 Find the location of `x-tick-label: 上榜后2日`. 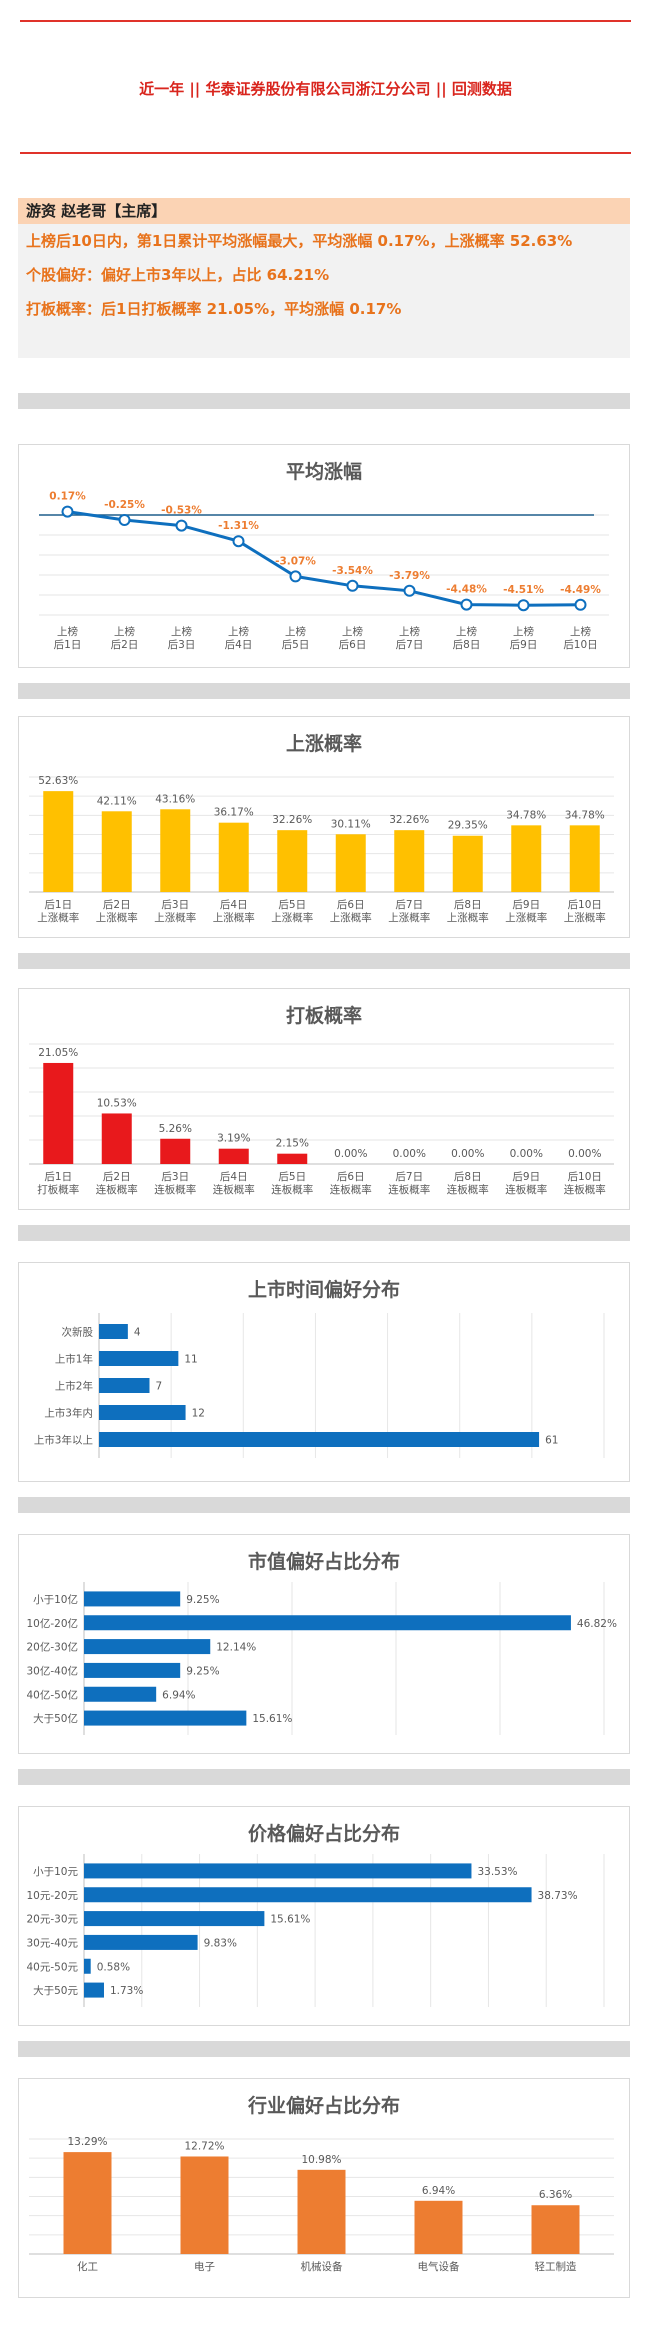

x-tick-label: 上榜后2日 is located at coordinates (125, 638).